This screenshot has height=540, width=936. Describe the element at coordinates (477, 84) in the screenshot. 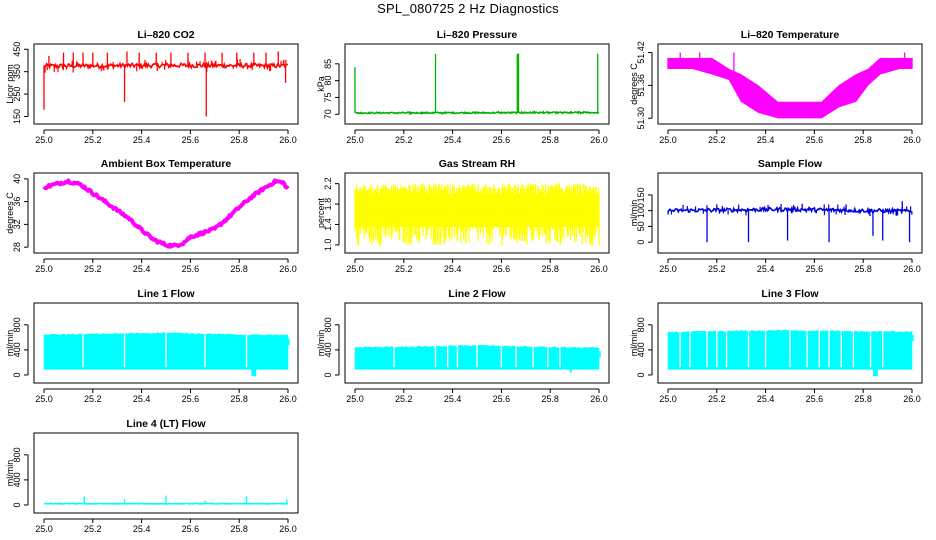

I see `series-Pressure` at that location.